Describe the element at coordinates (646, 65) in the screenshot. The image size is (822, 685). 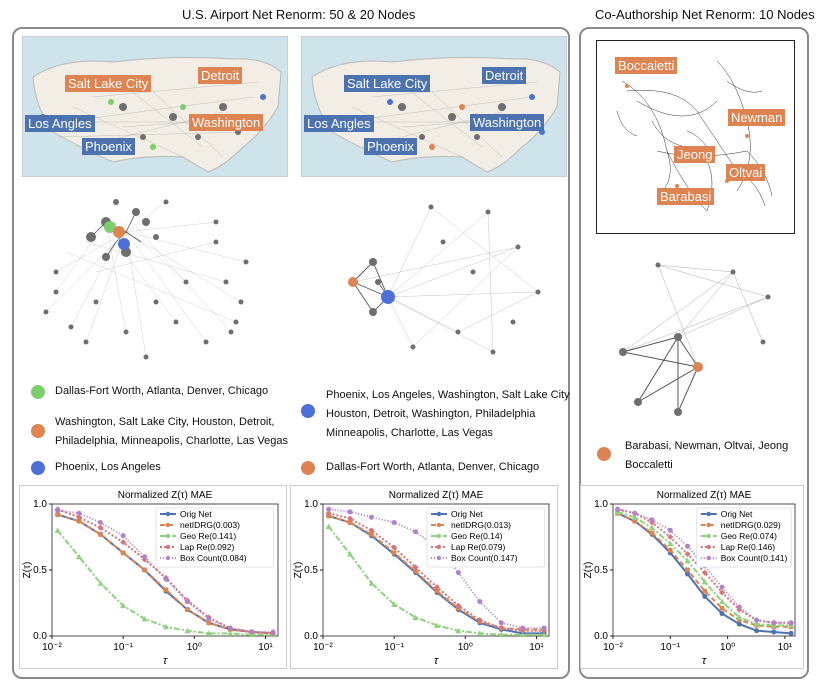
I see `author-label-boccaletti: Boccaletti` at that location.